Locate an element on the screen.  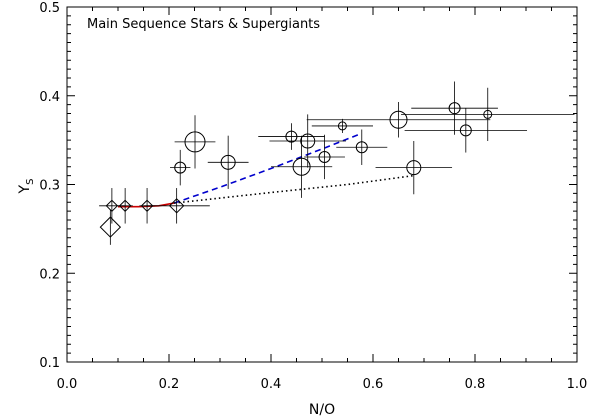
model-curves is located at coordinates (266, 170).